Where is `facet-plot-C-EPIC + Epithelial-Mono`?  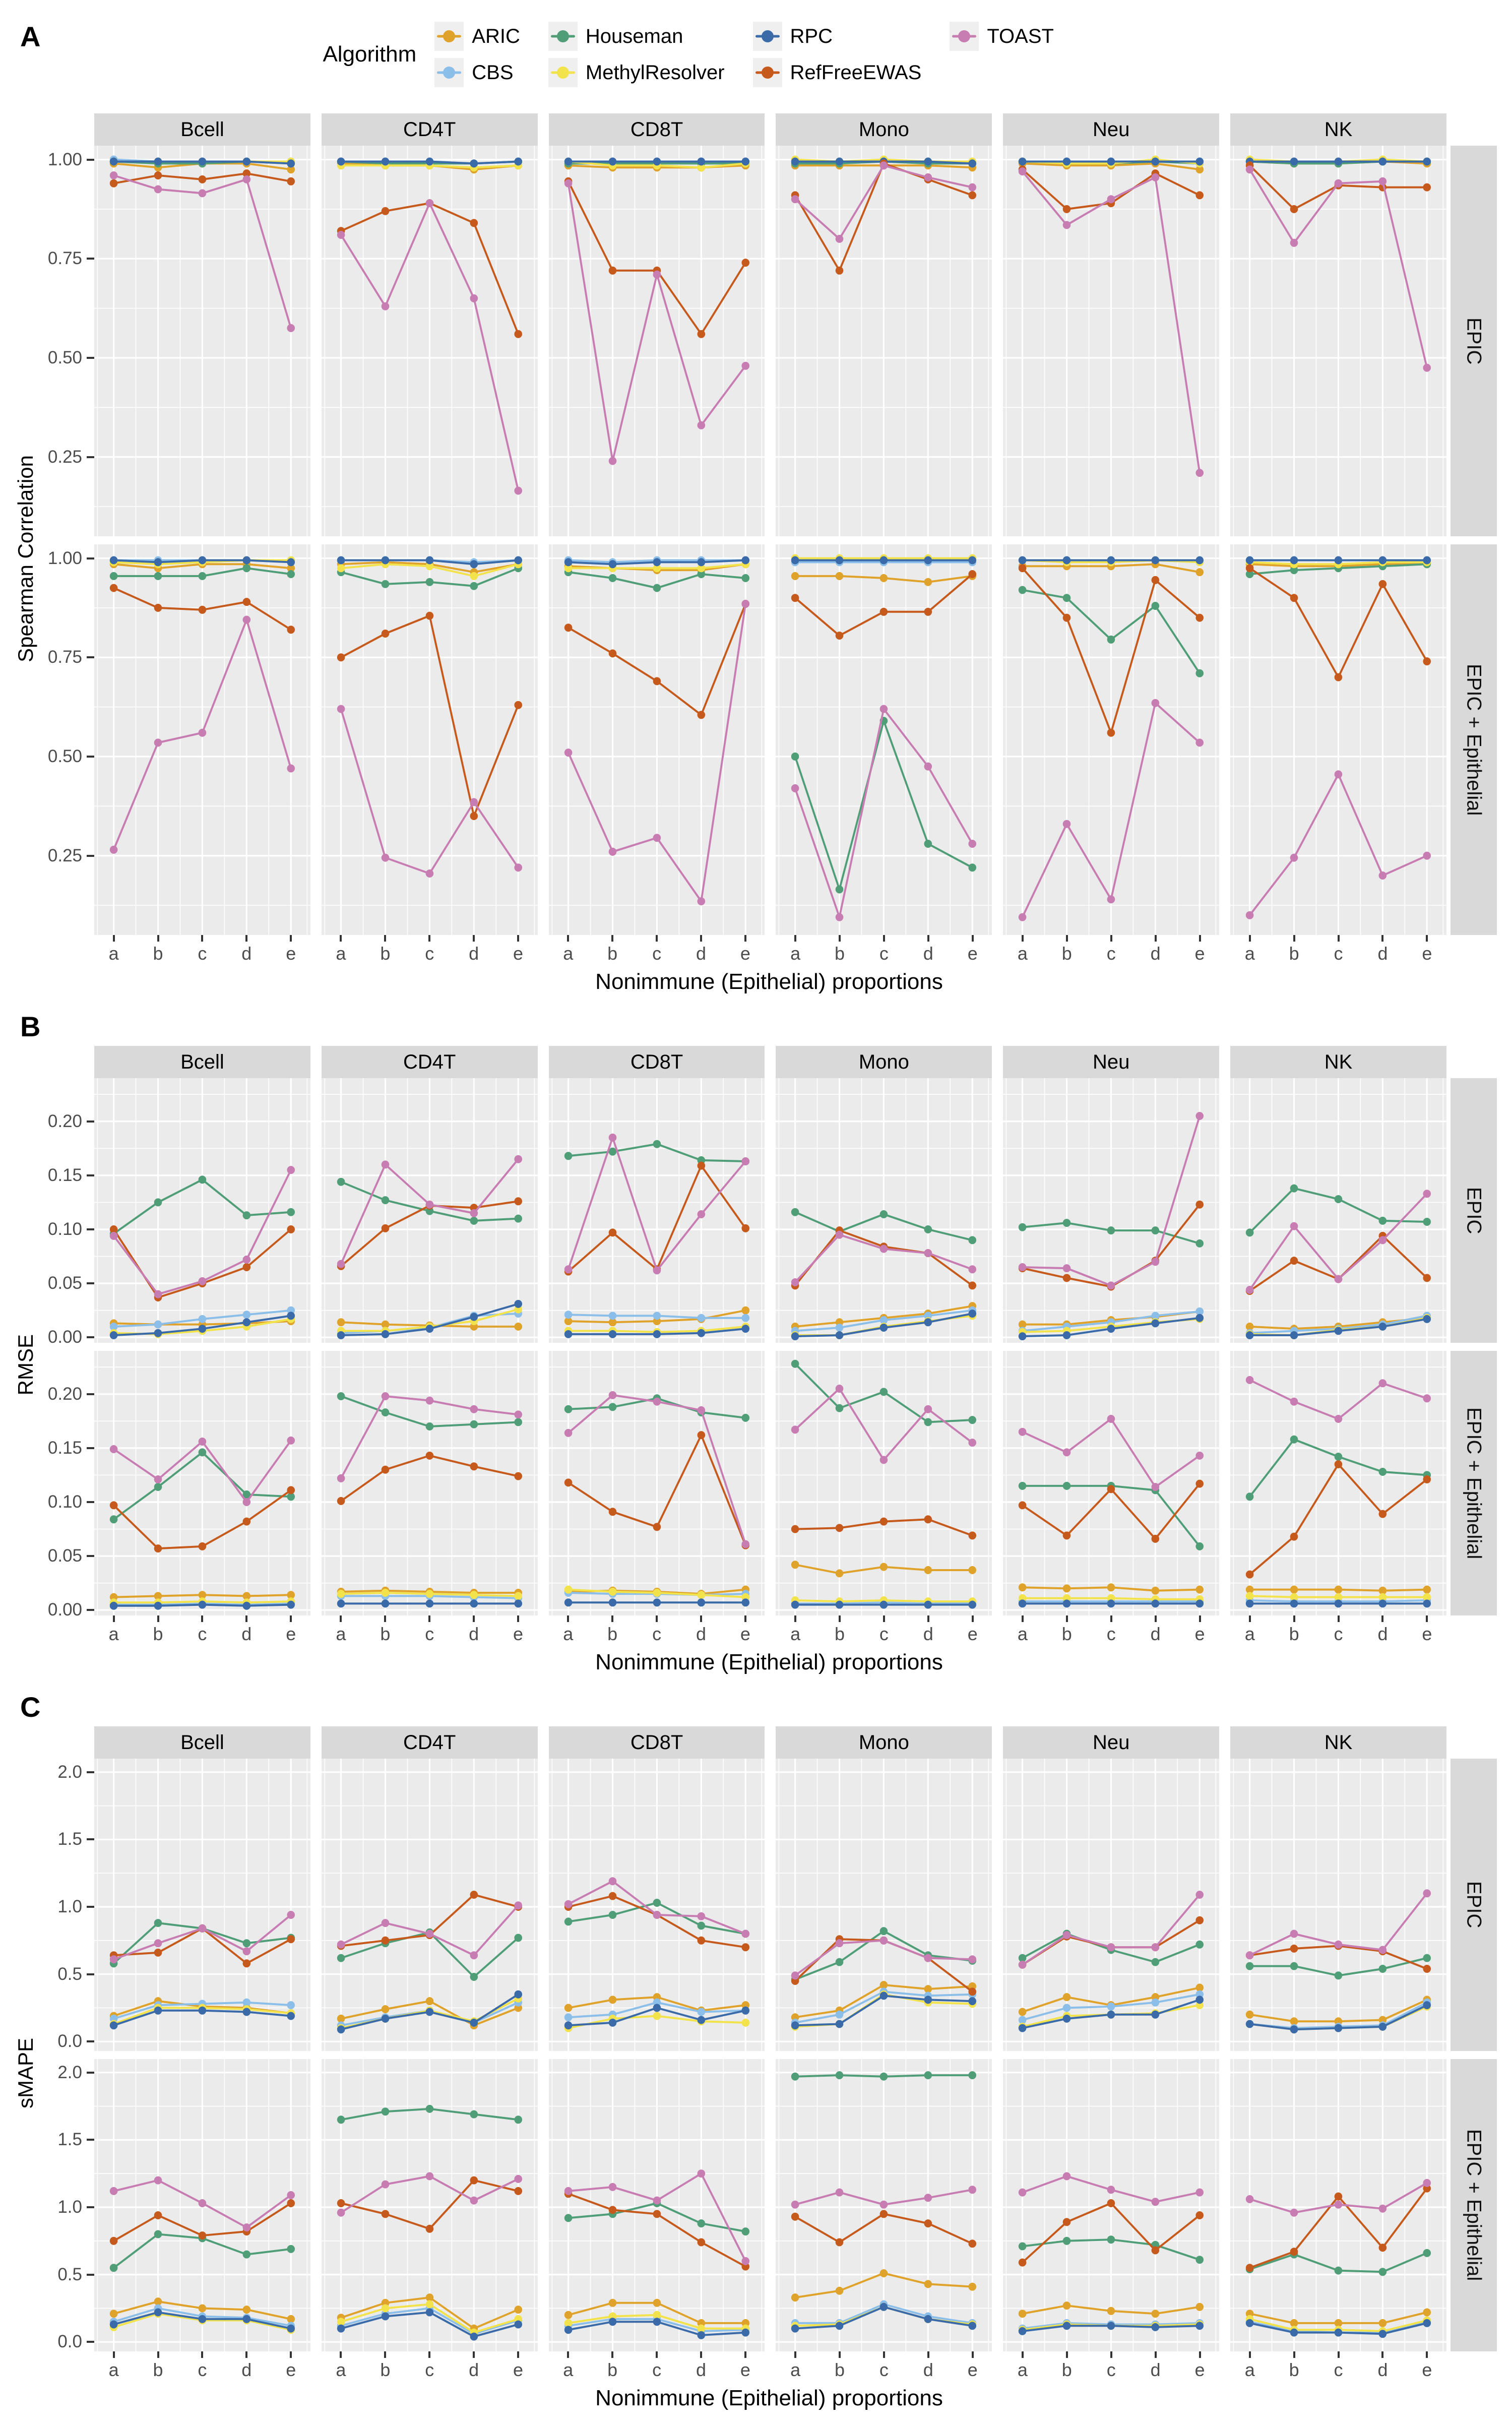 facet-plot-C-EPIC + Epithelial-Mono is located at coordinates (884, 2205).